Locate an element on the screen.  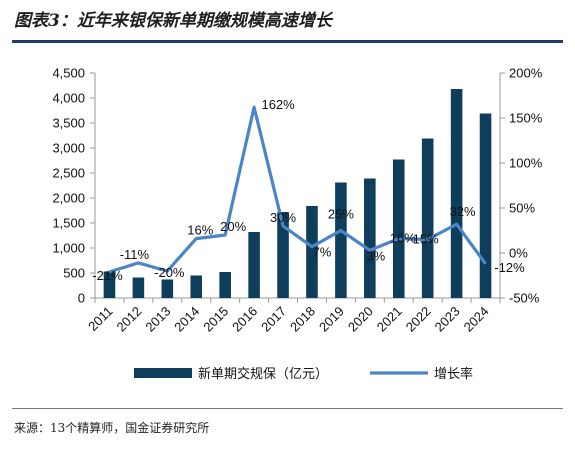
x-tick-label: 2012 is located at coordinates (128, 319).